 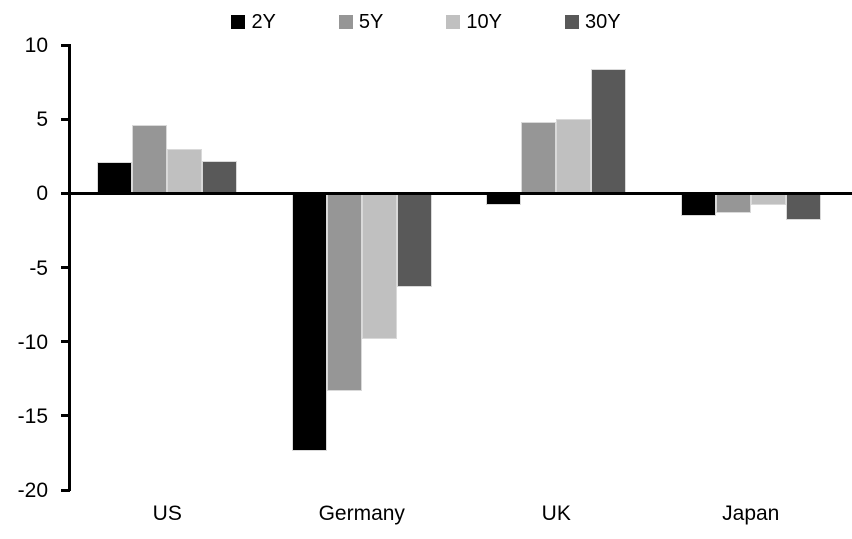 What do you see at coordinates (484, 22) in the screenshot?
I see `legend-label-10y: 10Y` at bounding box center [484, 22].